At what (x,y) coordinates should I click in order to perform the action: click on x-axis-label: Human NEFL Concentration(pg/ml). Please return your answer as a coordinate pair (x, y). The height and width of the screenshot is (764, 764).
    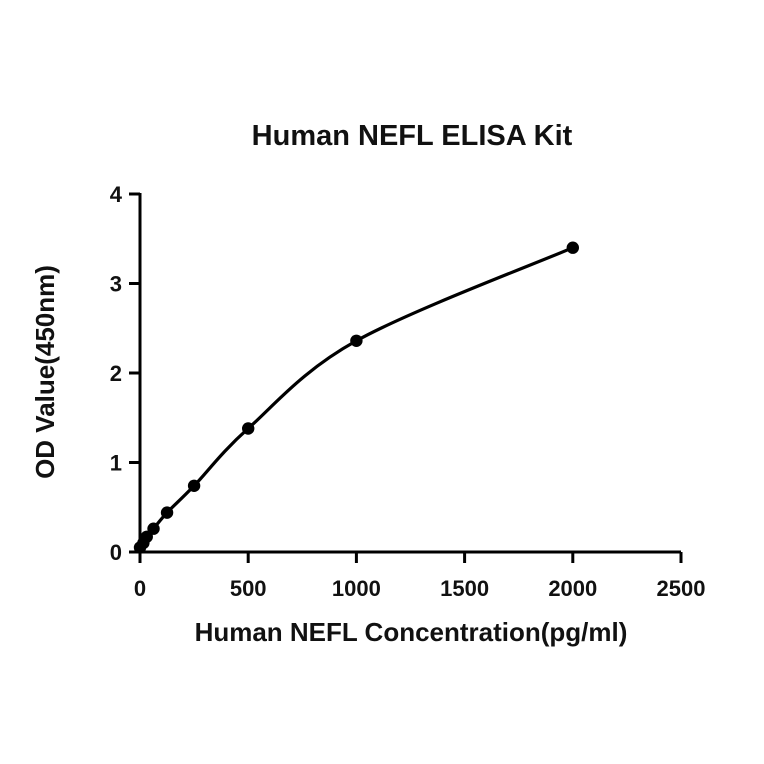
    Looking at the image, I should click on (411, 632).